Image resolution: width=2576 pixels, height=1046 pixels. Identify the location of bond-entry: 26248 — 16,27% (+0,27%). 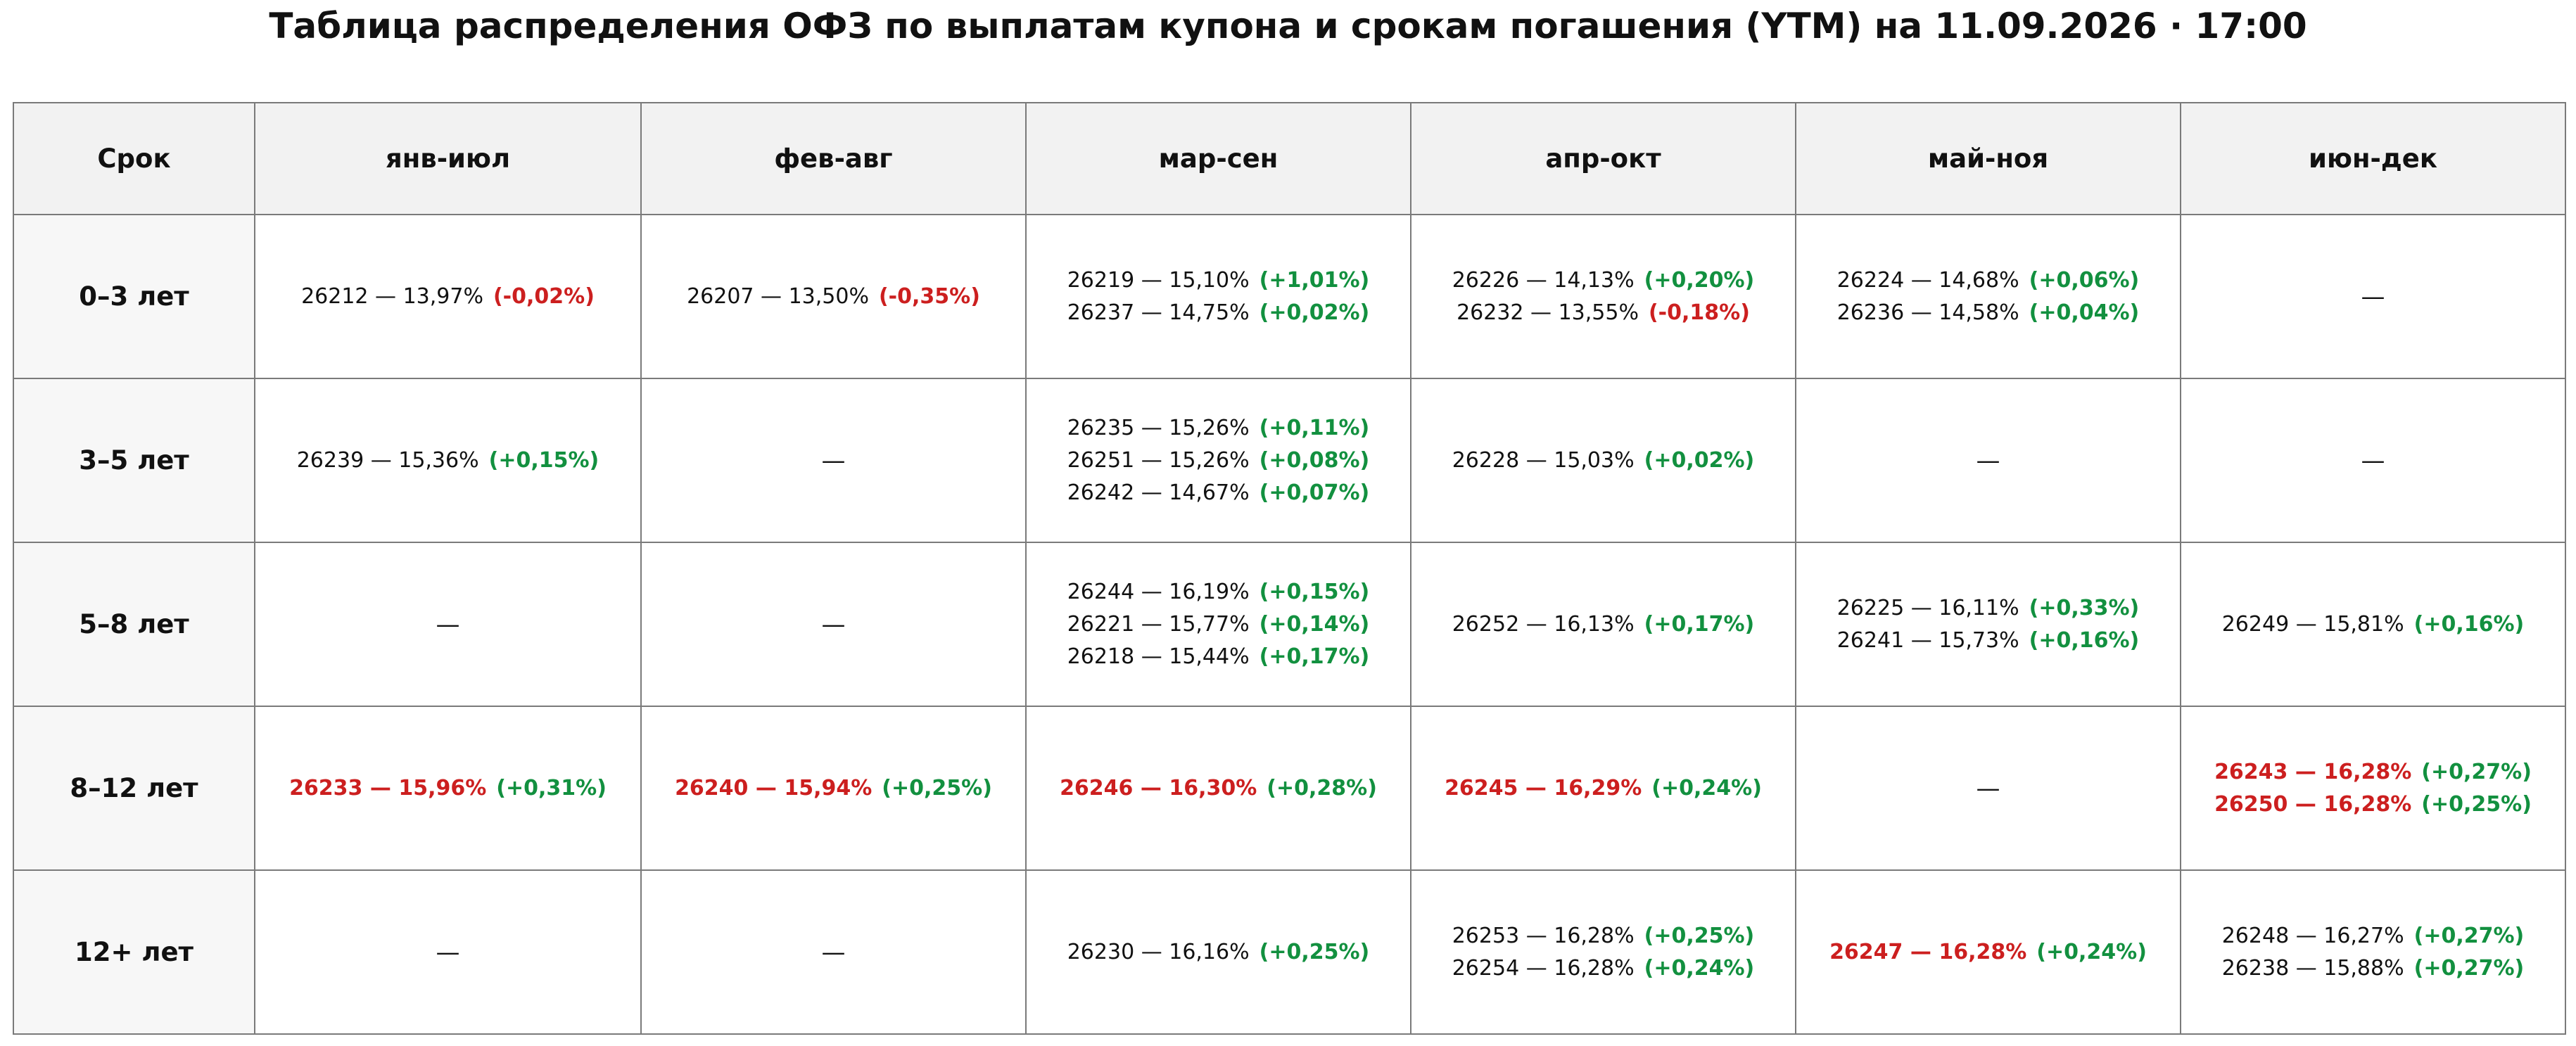
(2373, 936).